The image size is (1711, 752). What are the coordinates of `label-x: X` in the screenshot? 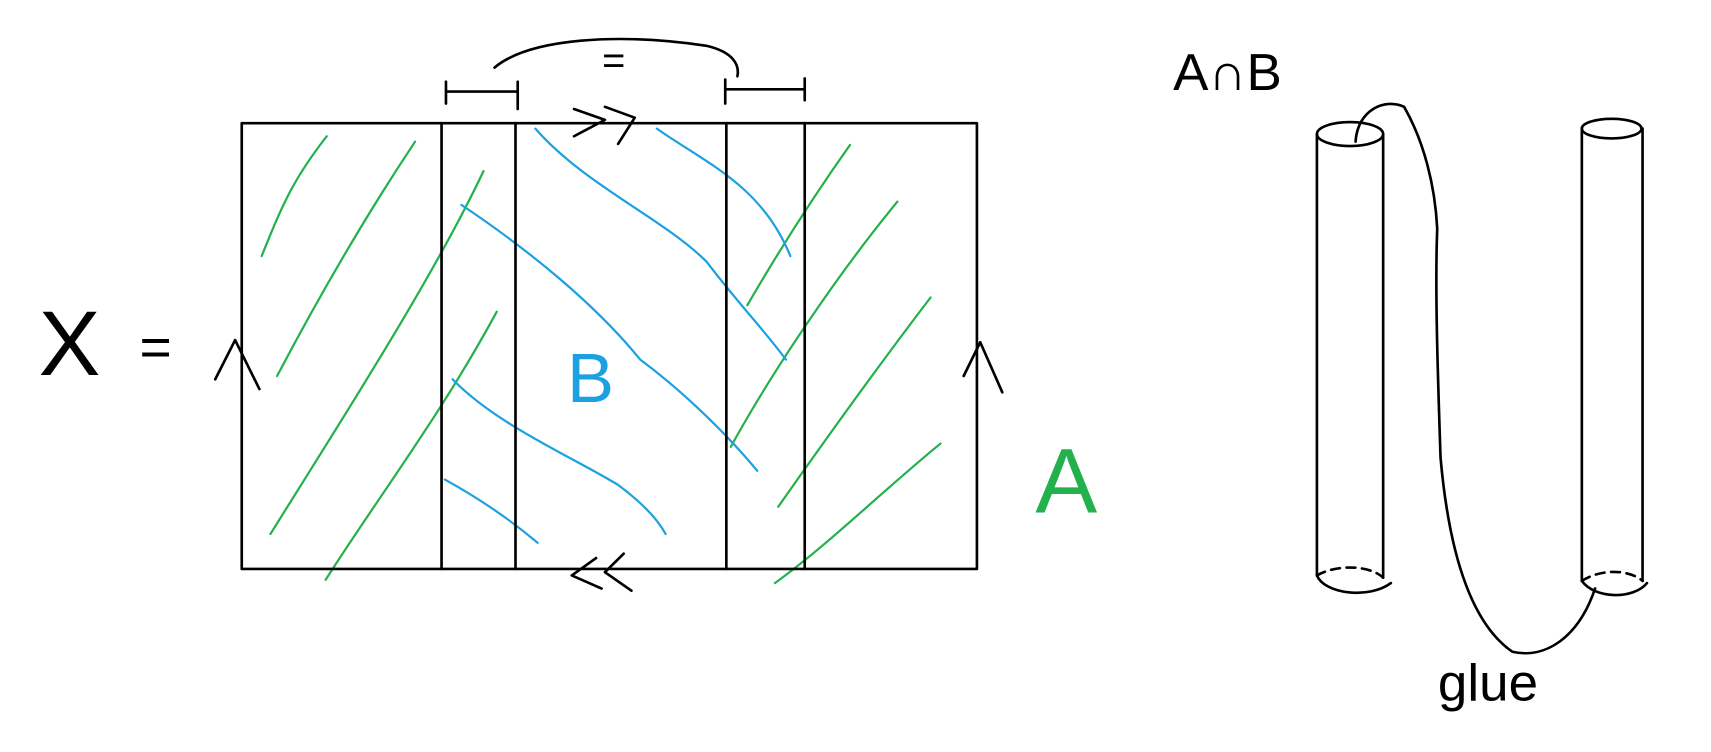 It's located at (70, 344).